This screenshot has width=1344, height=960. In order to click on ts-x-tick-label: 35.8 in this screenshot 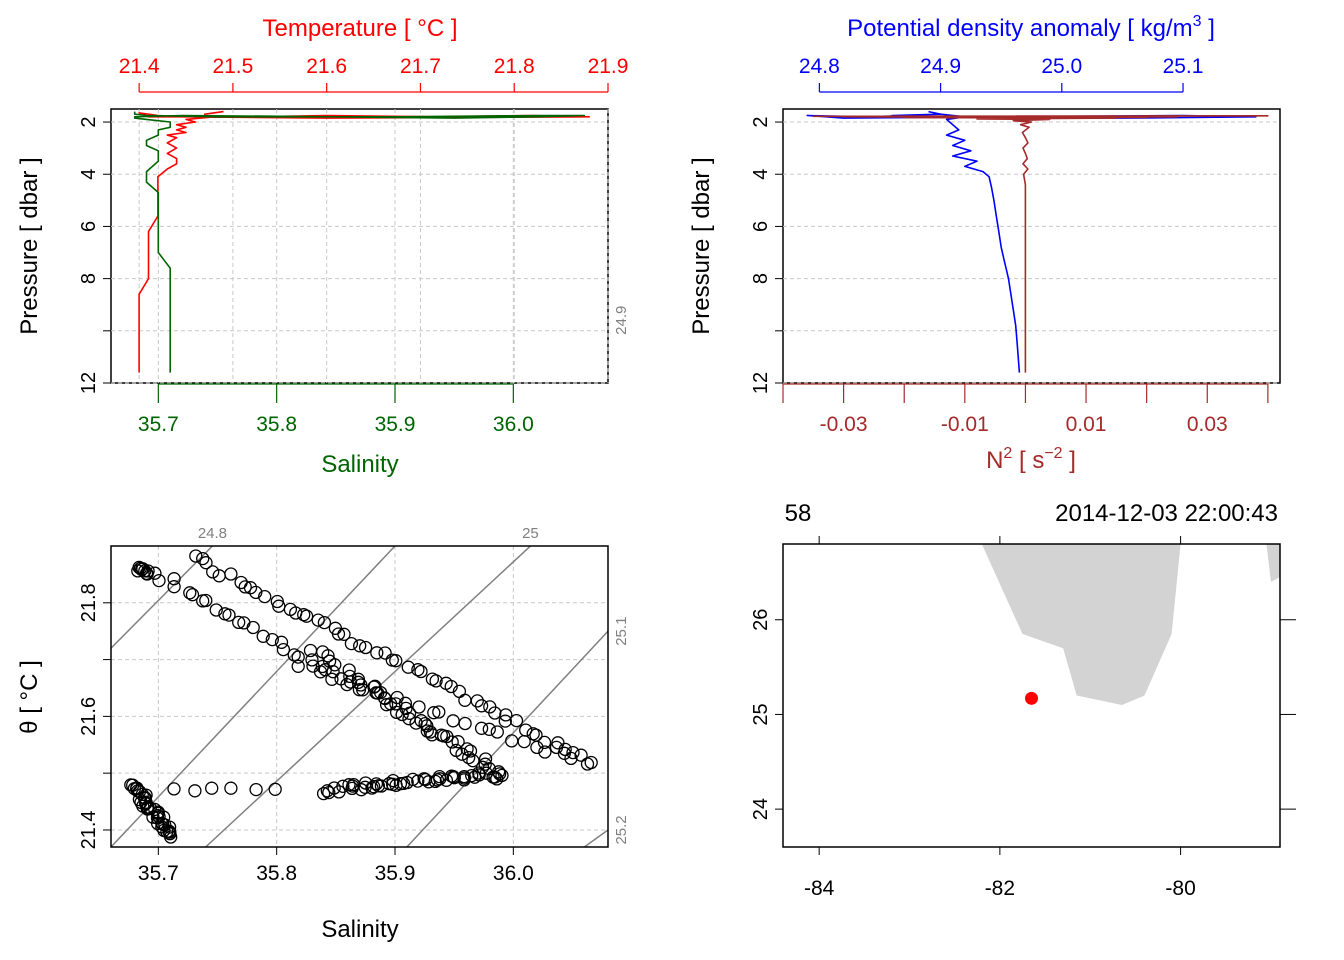, I will do `click(276, 873)`.